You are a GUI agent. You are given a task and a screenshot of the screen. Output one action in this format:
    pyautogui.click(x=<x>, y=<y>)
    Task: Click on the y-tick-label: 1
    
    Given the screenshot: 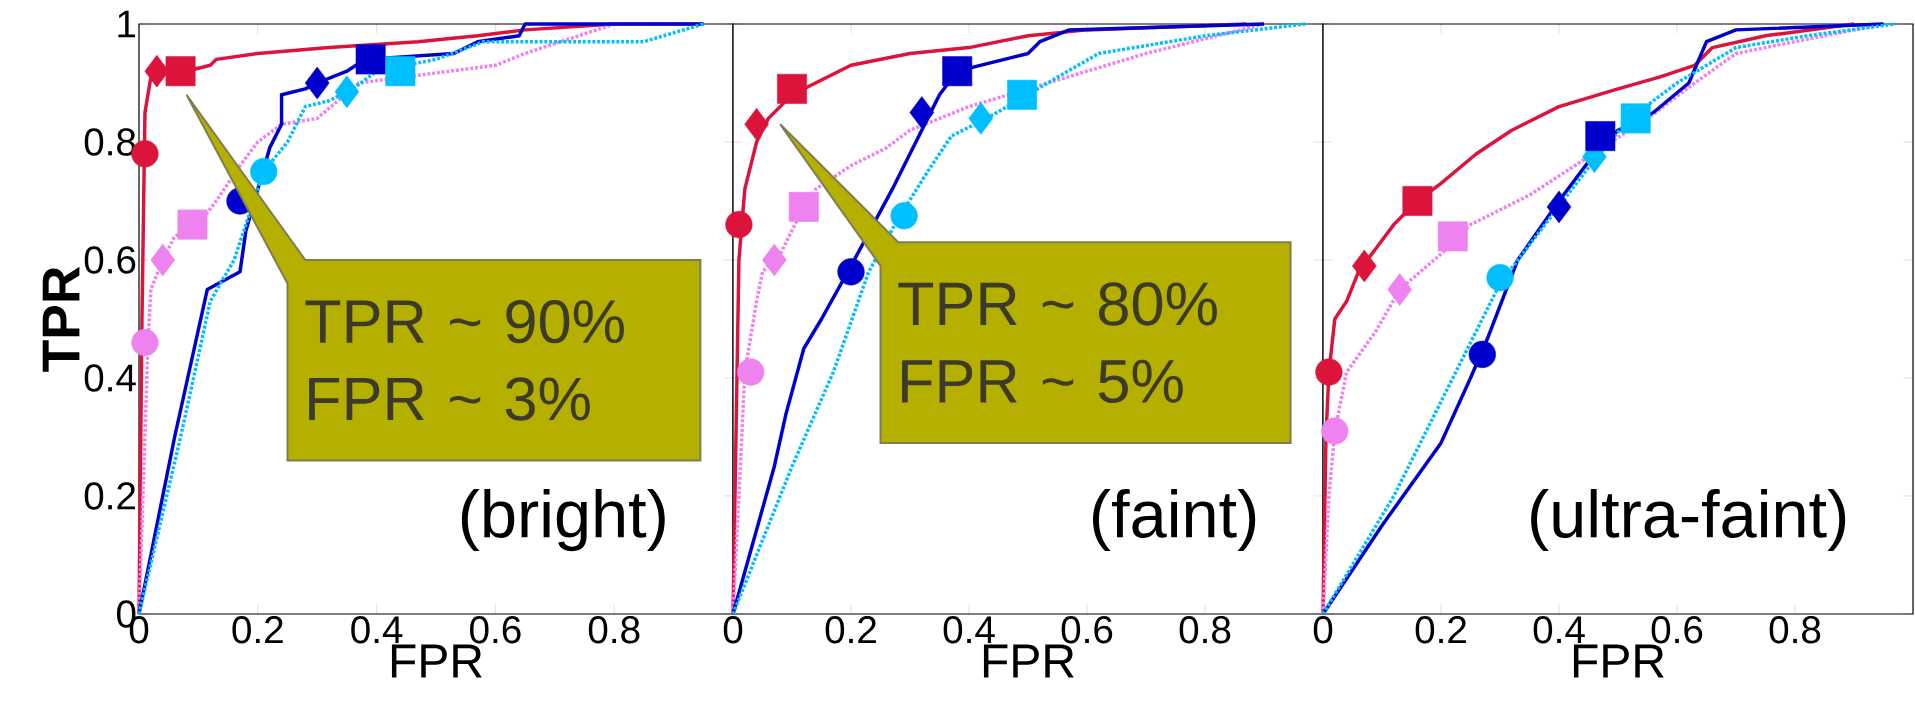 What is the action you would take?
    pyautogui.click(x=127, y=24)
    